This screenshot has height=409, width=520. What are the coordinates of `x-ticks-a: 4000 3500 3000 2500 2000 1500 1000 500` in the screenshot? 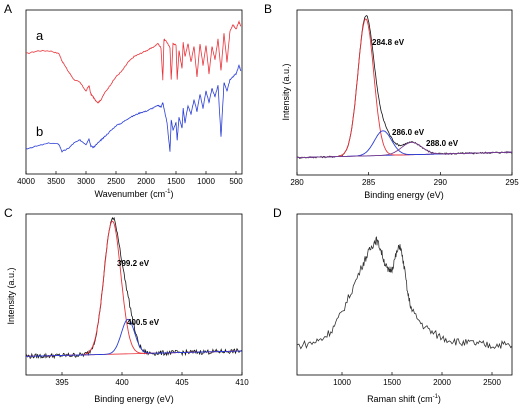 It's located at (130, 178).